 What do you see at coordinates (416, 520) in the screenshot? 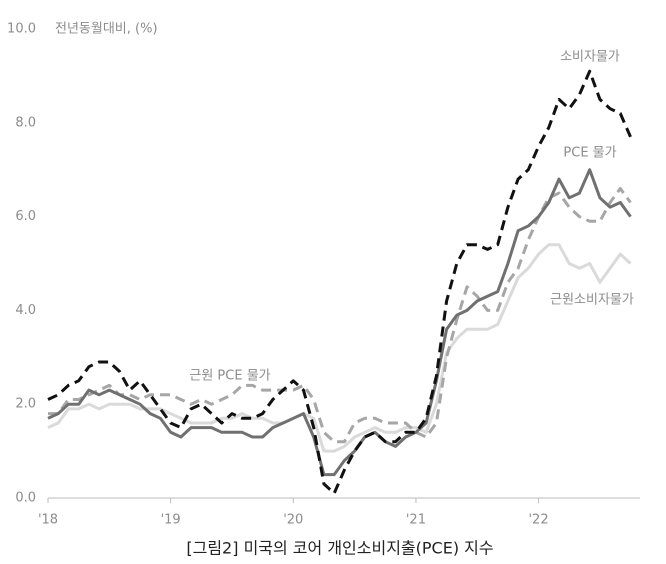
I see `x-tick-label: '21` at bounding box center [416, 520].